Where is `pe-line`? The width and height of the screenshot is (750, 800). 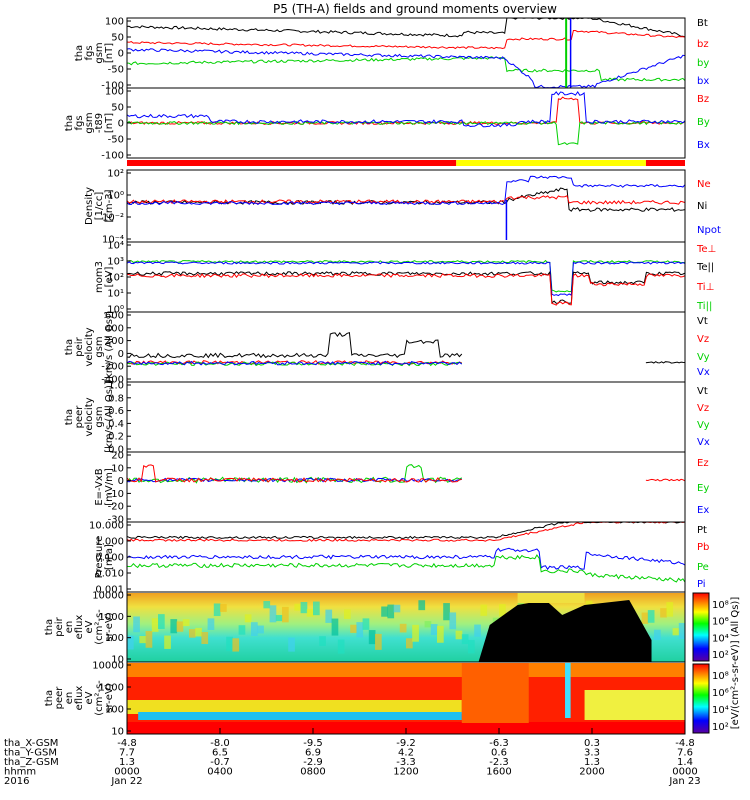
pe-line is located at coordinates (406, 568).